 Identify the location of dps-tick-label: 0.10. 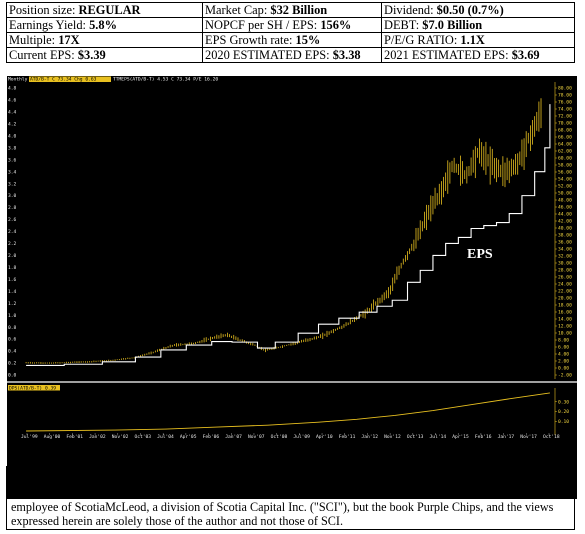
(563, 422).